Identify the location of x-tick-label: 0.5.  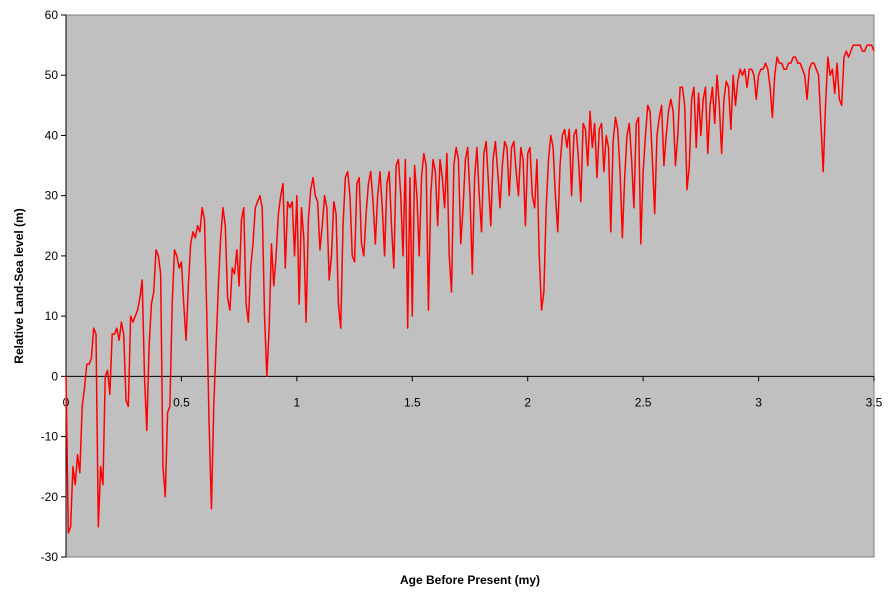
(181, 402).